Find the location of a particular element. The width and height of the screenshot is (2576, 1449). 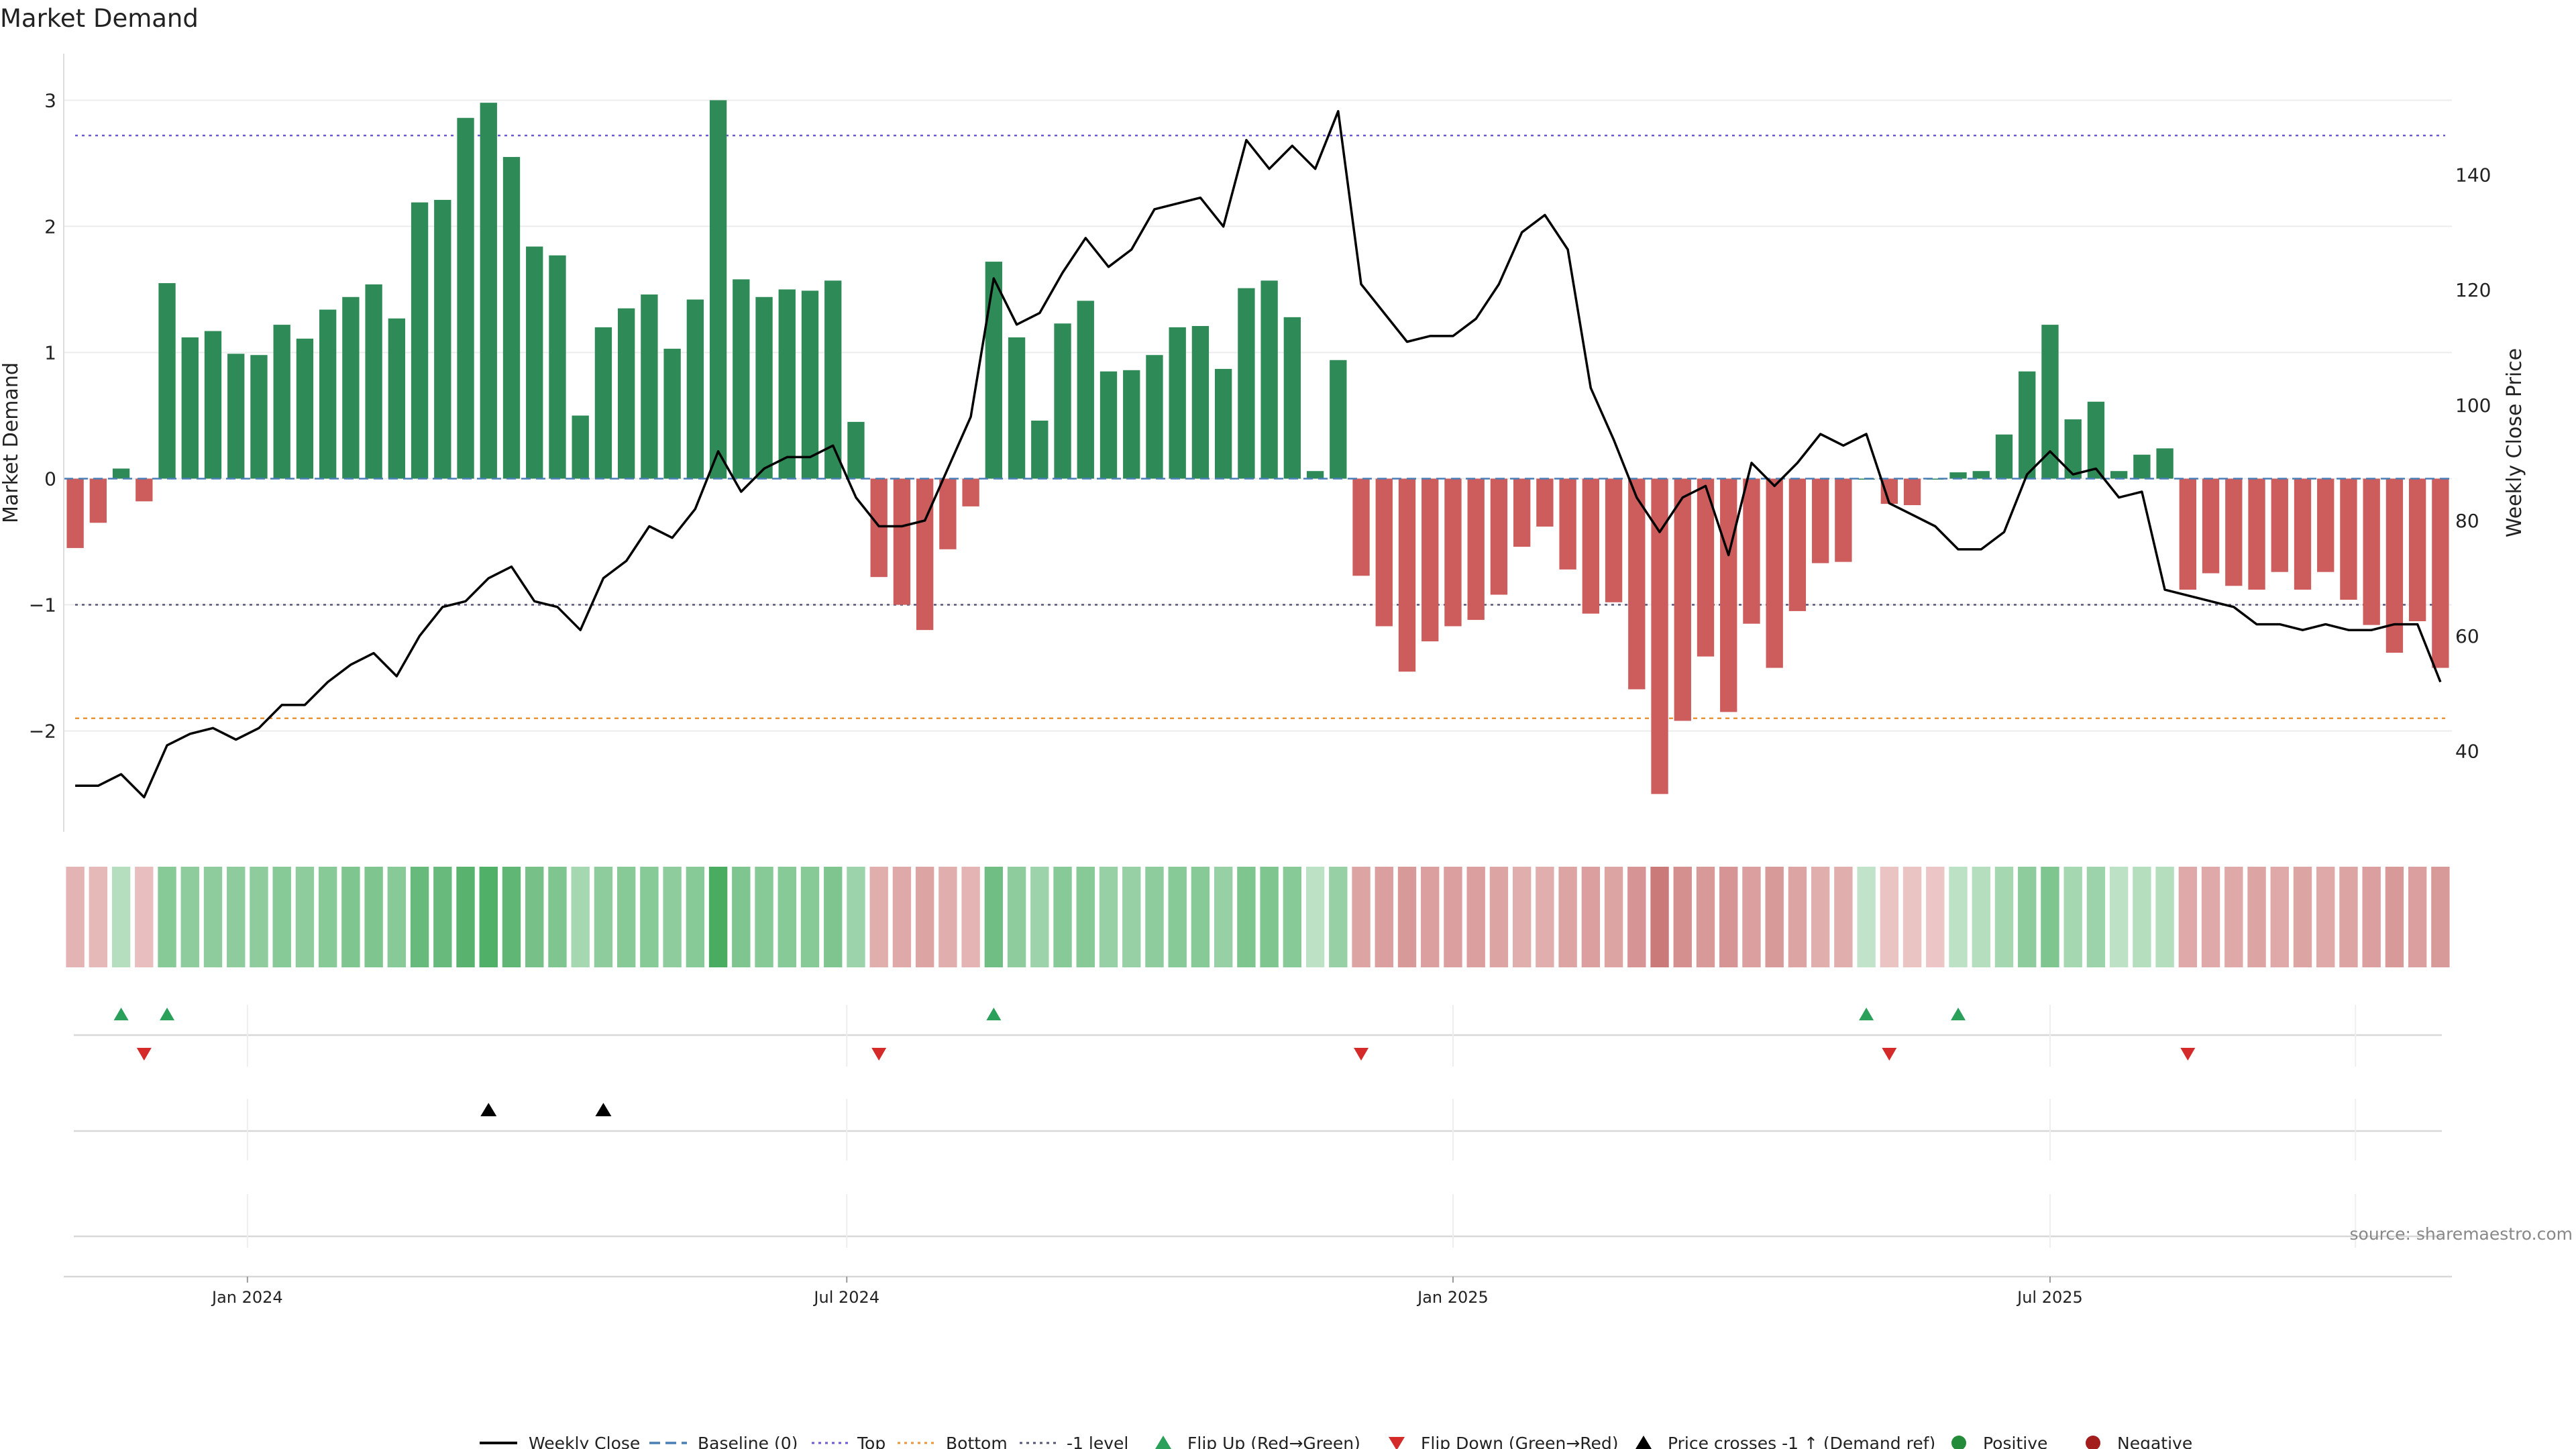

legend-label: Baseline (0) is located at coordinates (748, 1441).